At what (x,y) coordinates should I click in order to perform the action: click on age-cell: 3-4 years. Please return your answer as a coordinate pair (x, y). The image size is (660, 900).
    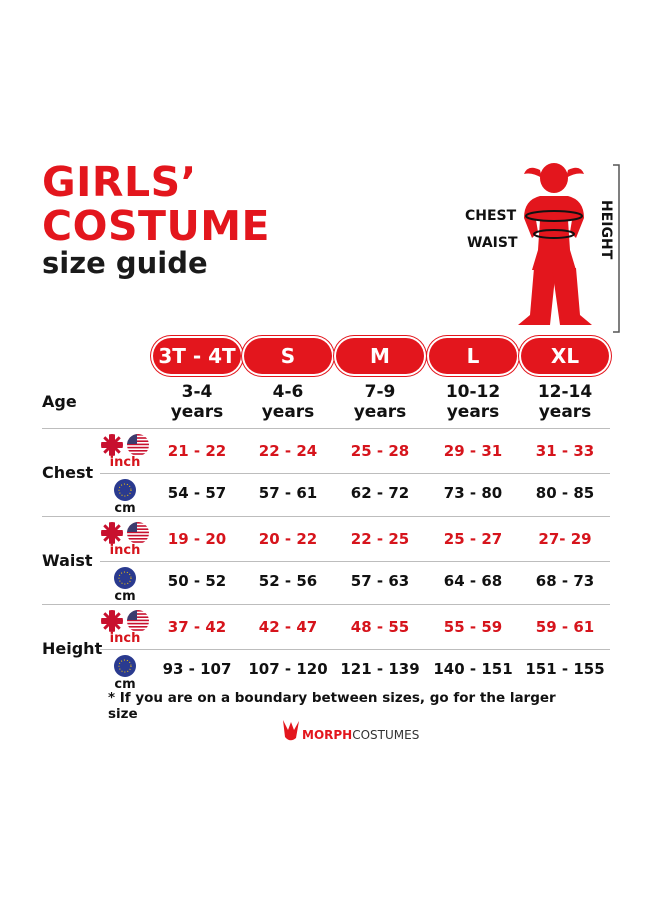
    Looking at the image, I should click on (197, 402).